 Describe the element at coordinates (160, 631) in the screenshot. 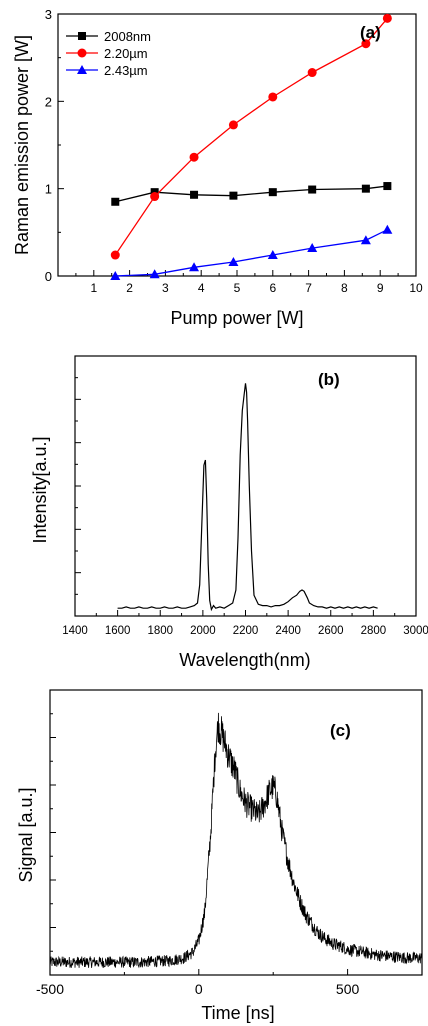

I see `b-xtick-label: 1800` at that location.